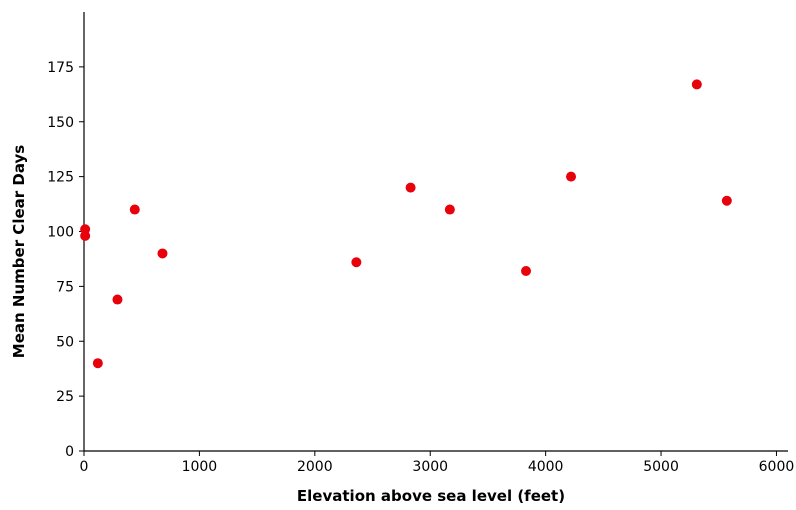 This screenshot has width=796, height=510. Describe the element at coordinates (60, 178) in the screenshot. I see `y-tick-label: 125` at that location.